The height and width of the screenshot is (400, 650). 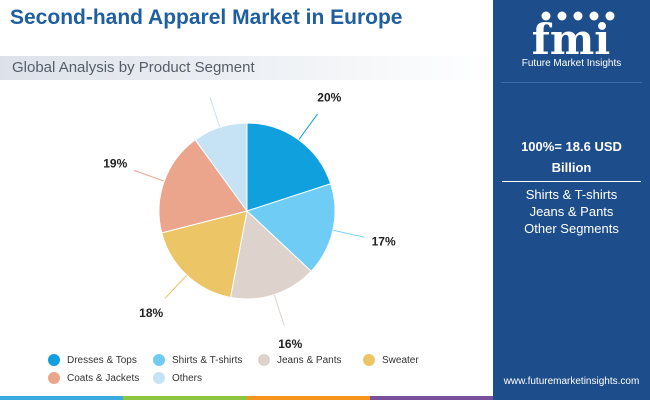 I want to click on data-label-shirts-and-t-shirts: 17%, so click(x=384, y=242).